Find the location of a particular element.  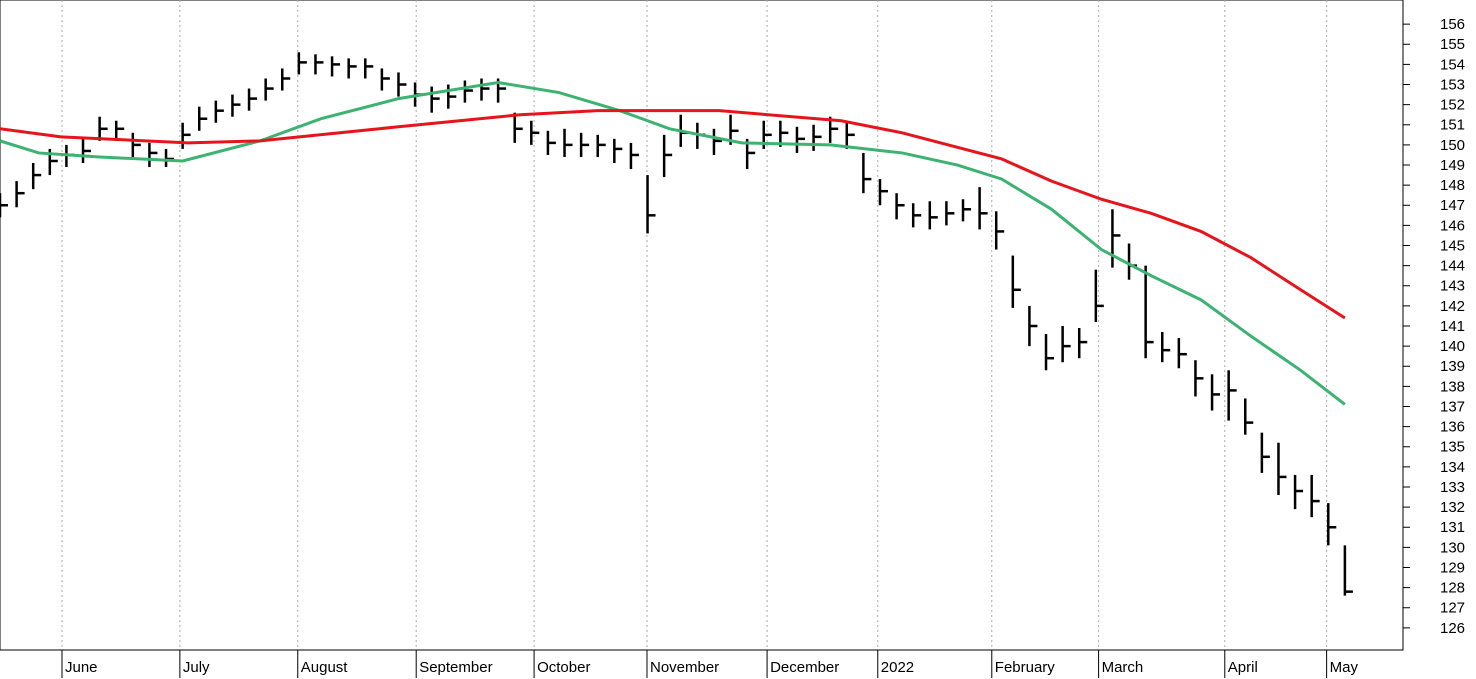

y-tick-label: 130 is located at coordinates (1452, 547).